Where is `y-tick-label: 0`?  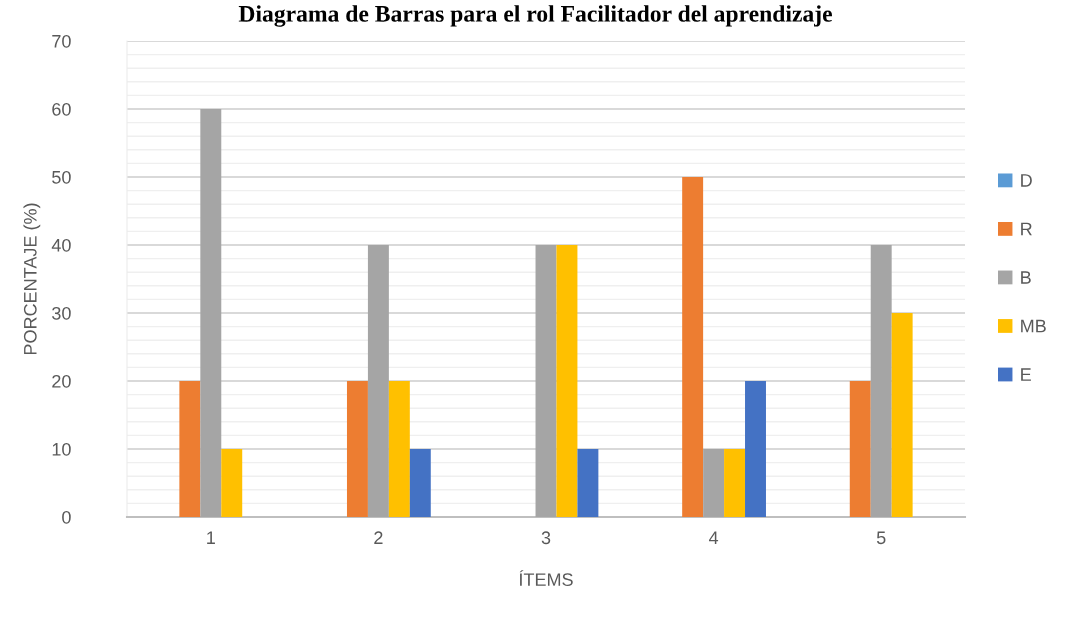
y-tick-label: 0 is located at coordinates (66, 517).